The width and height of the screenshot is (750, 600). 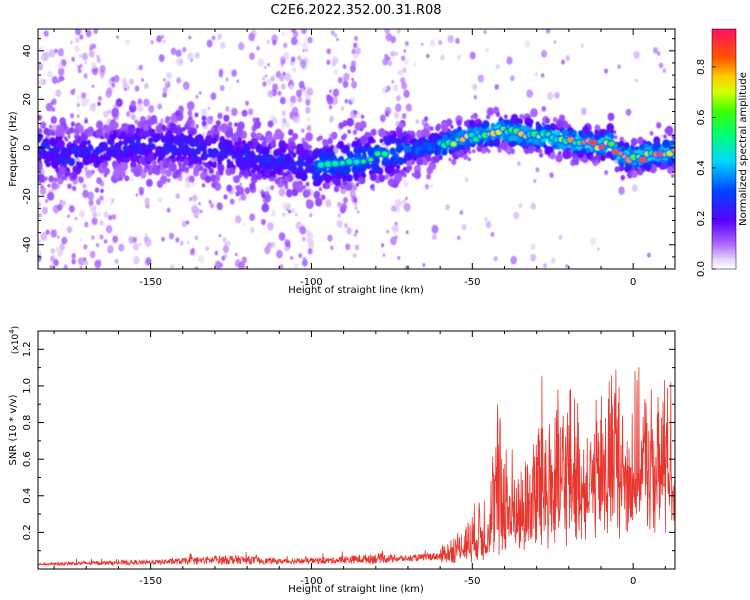 What do you see at coordinates (27, 459) in the screenshot?
I see `y-tick-label: 0.6` at bounding box center [27, 459].